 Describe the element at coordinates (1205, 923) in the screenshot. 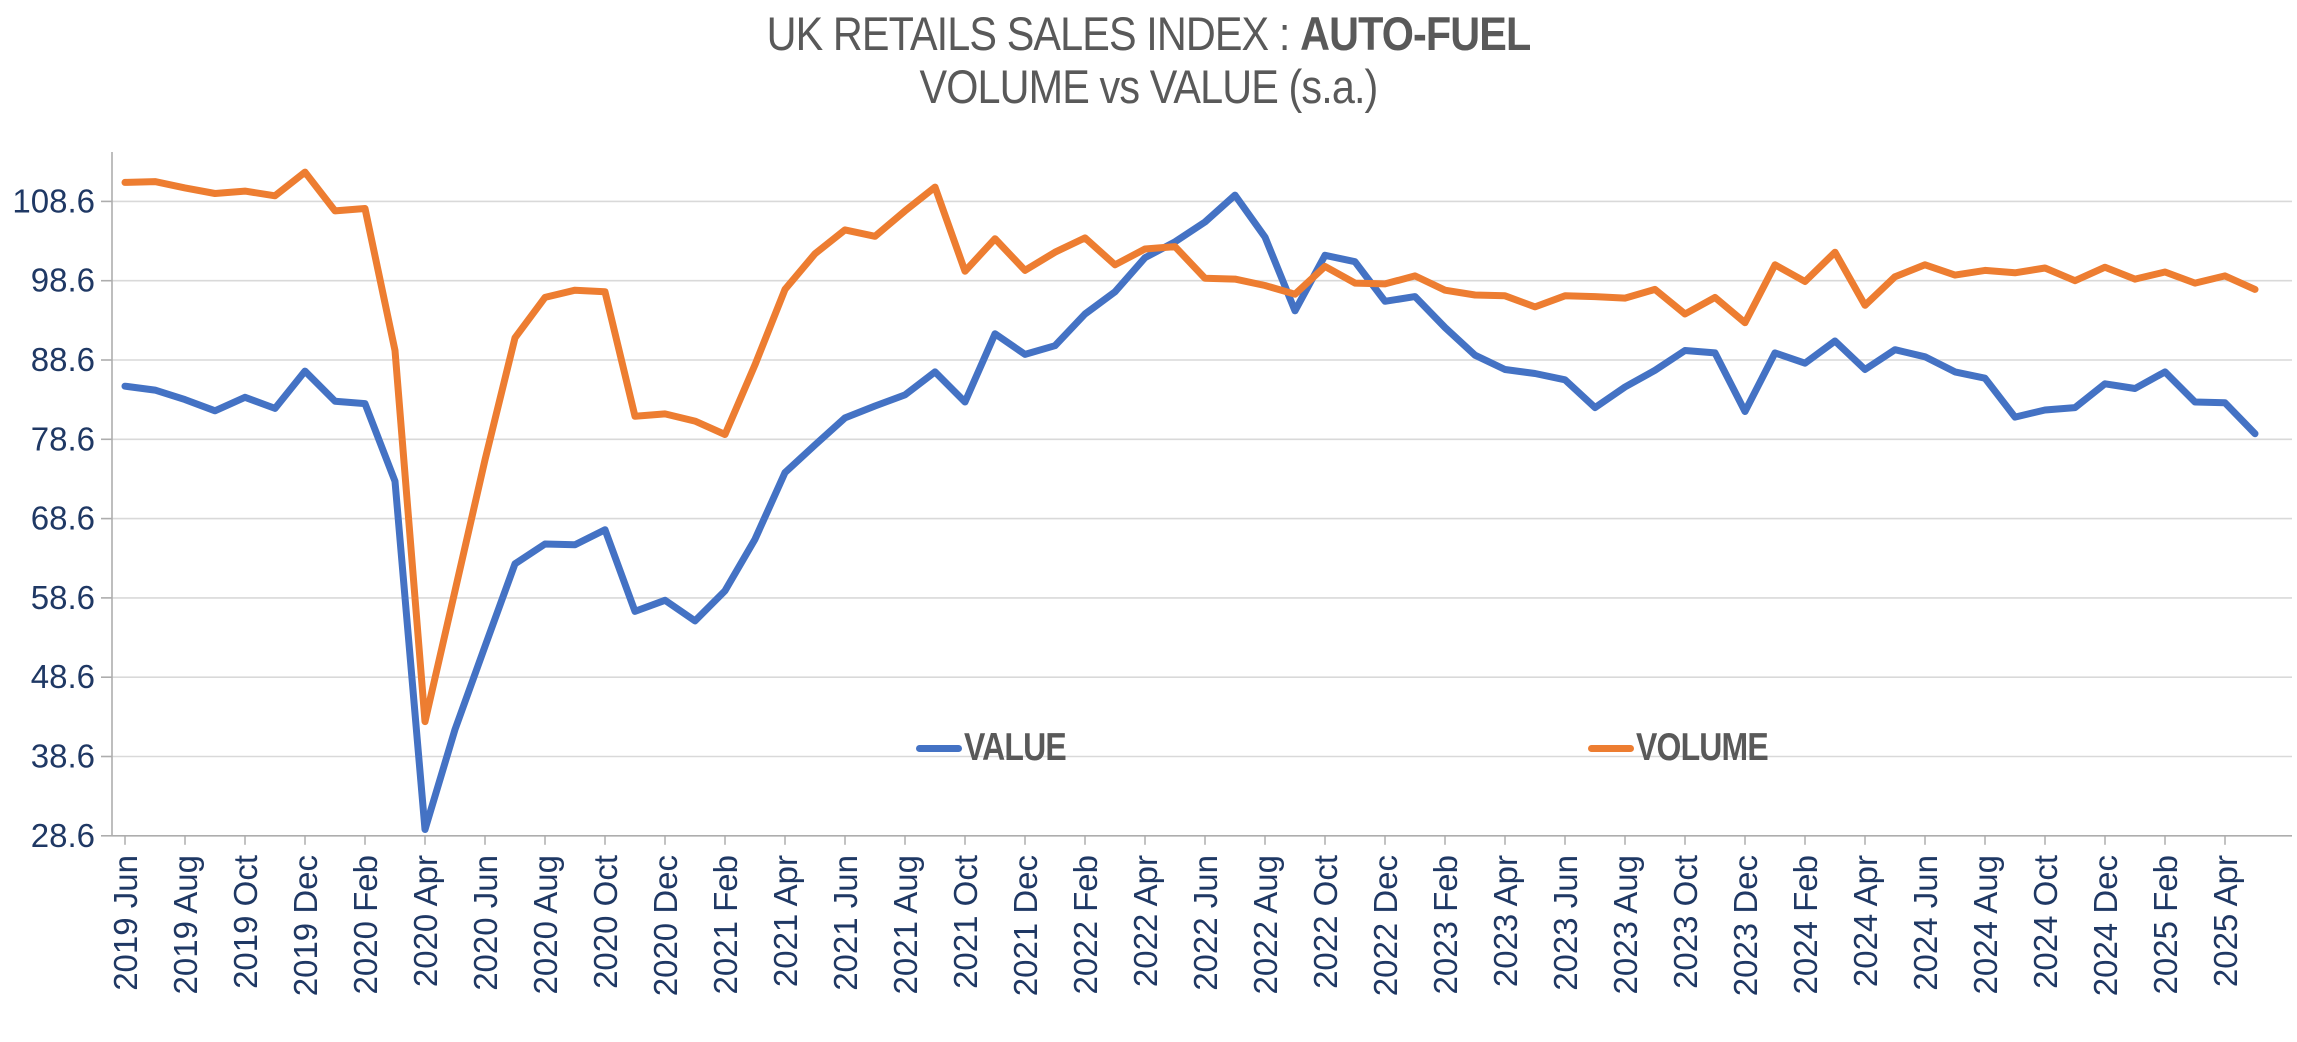

I see `x-tick-label: 2022 Jun` at that location.